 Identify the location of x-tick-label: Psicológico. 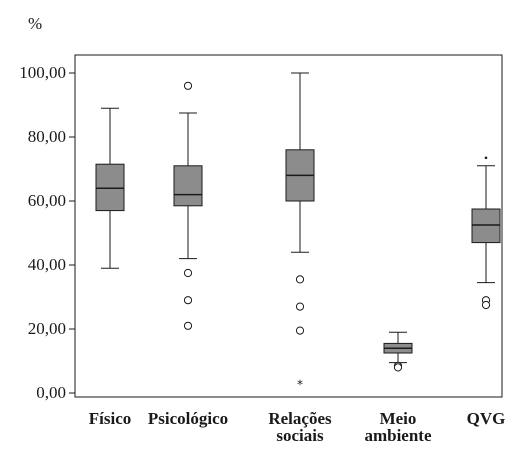
(188, 418).